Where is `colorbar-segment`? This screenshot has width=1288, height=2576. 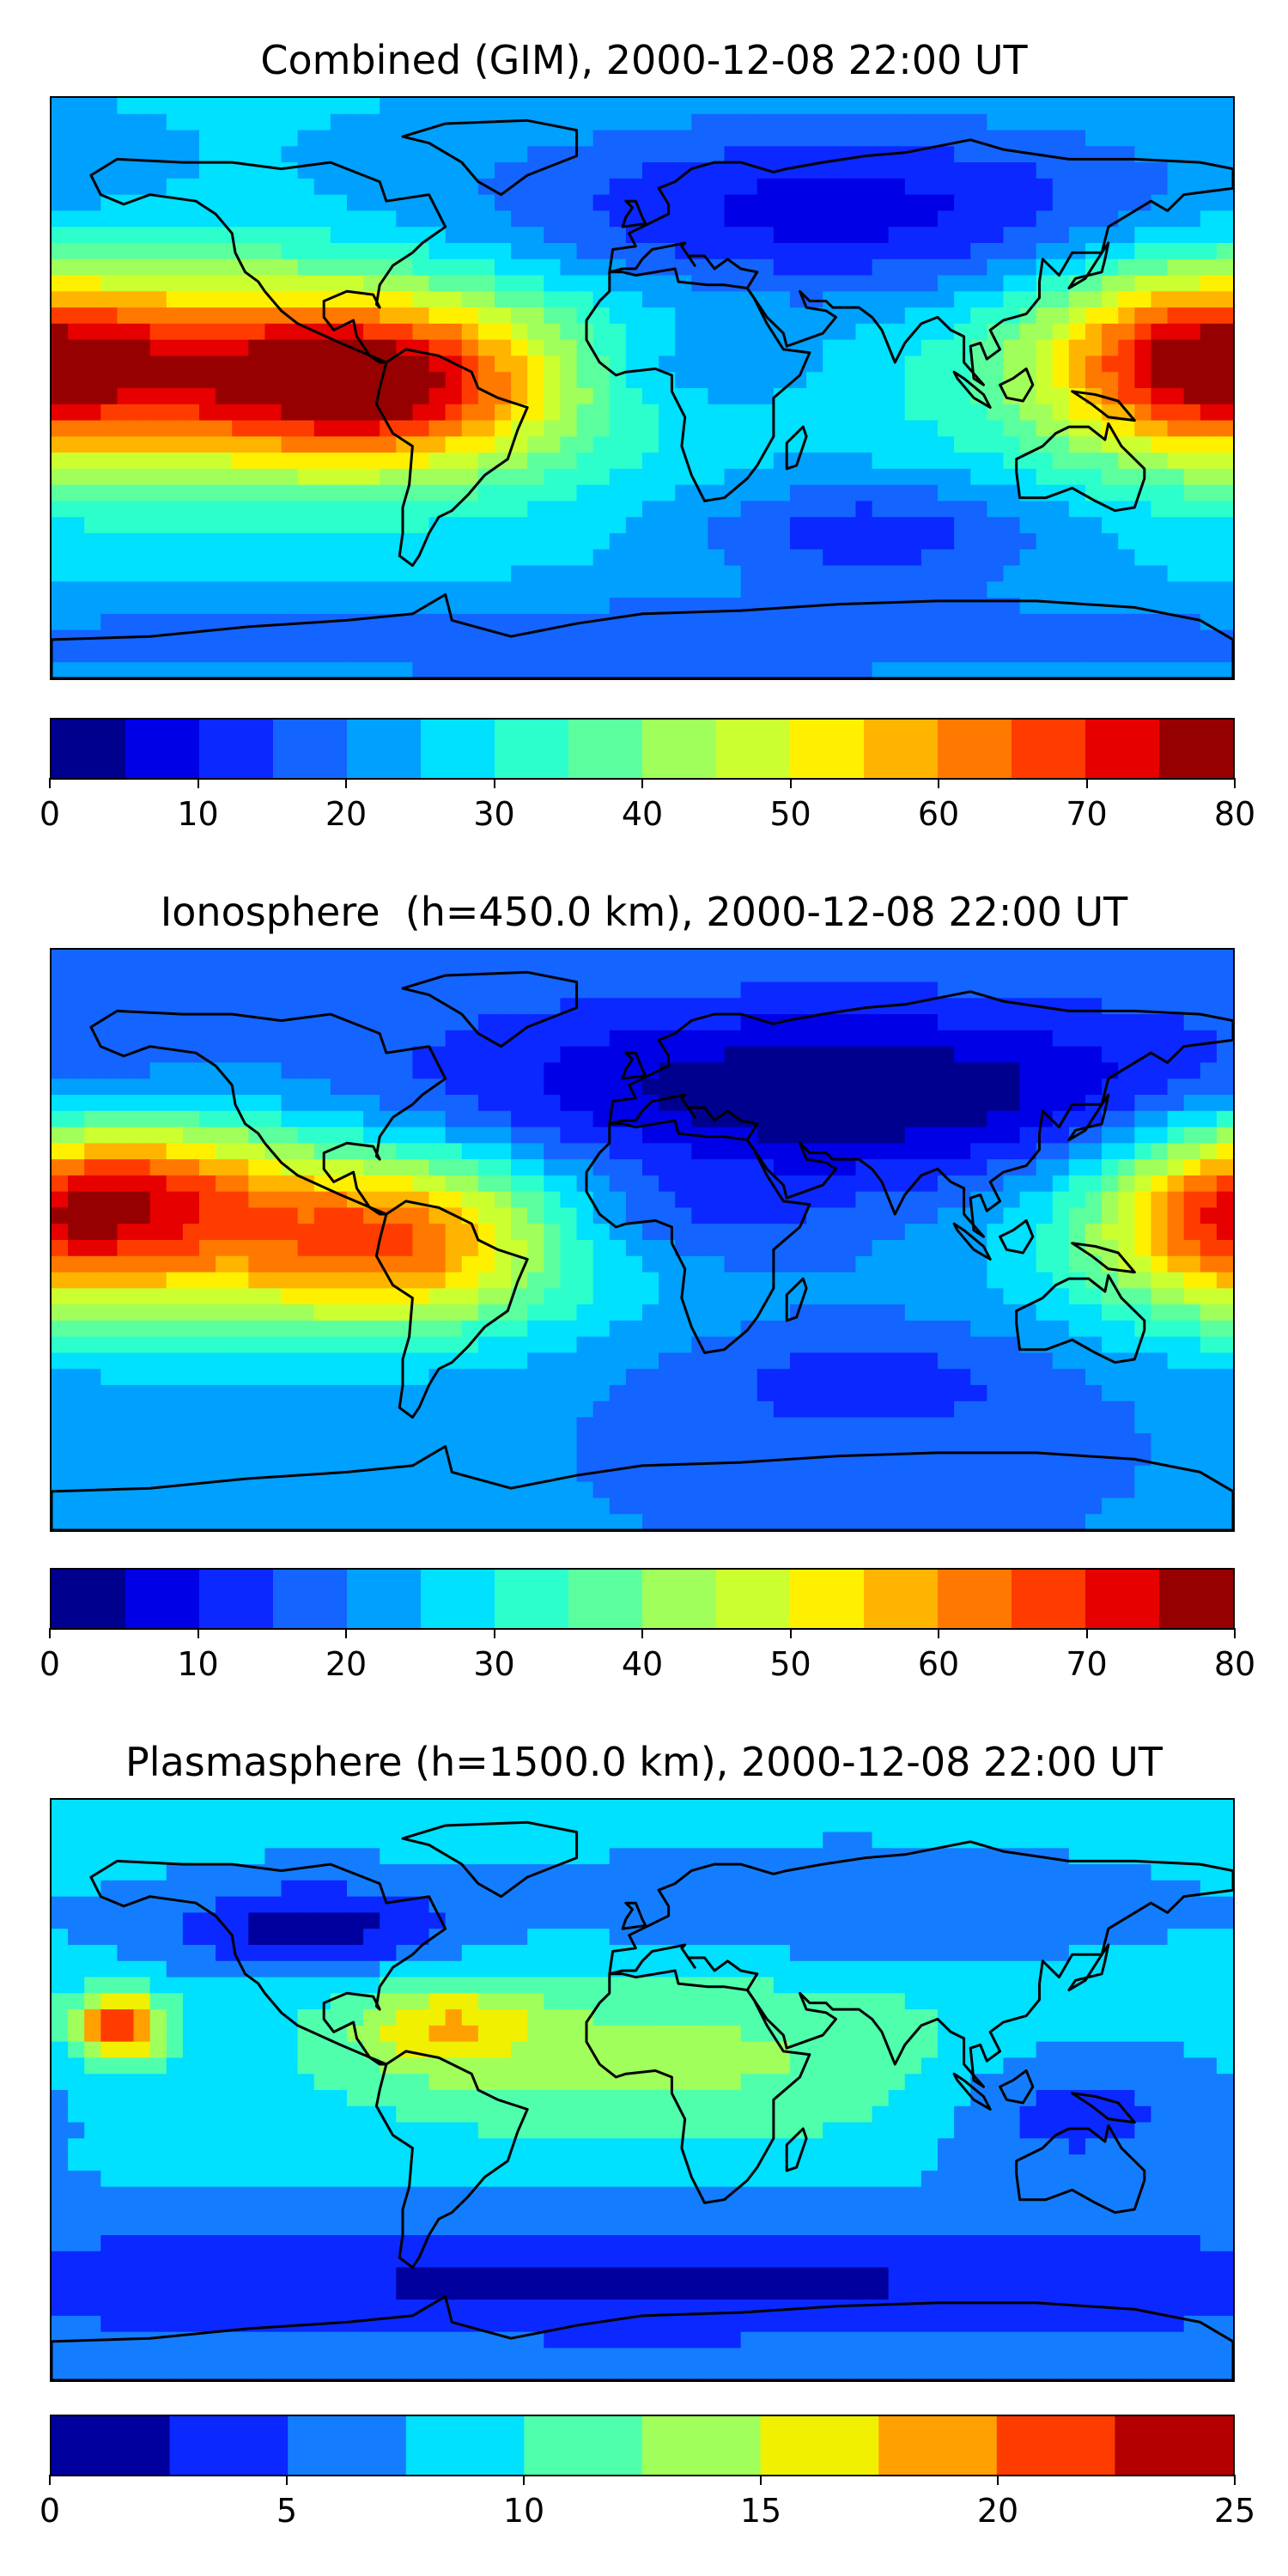
colorbar-segment is located at coordinates (680, 749).